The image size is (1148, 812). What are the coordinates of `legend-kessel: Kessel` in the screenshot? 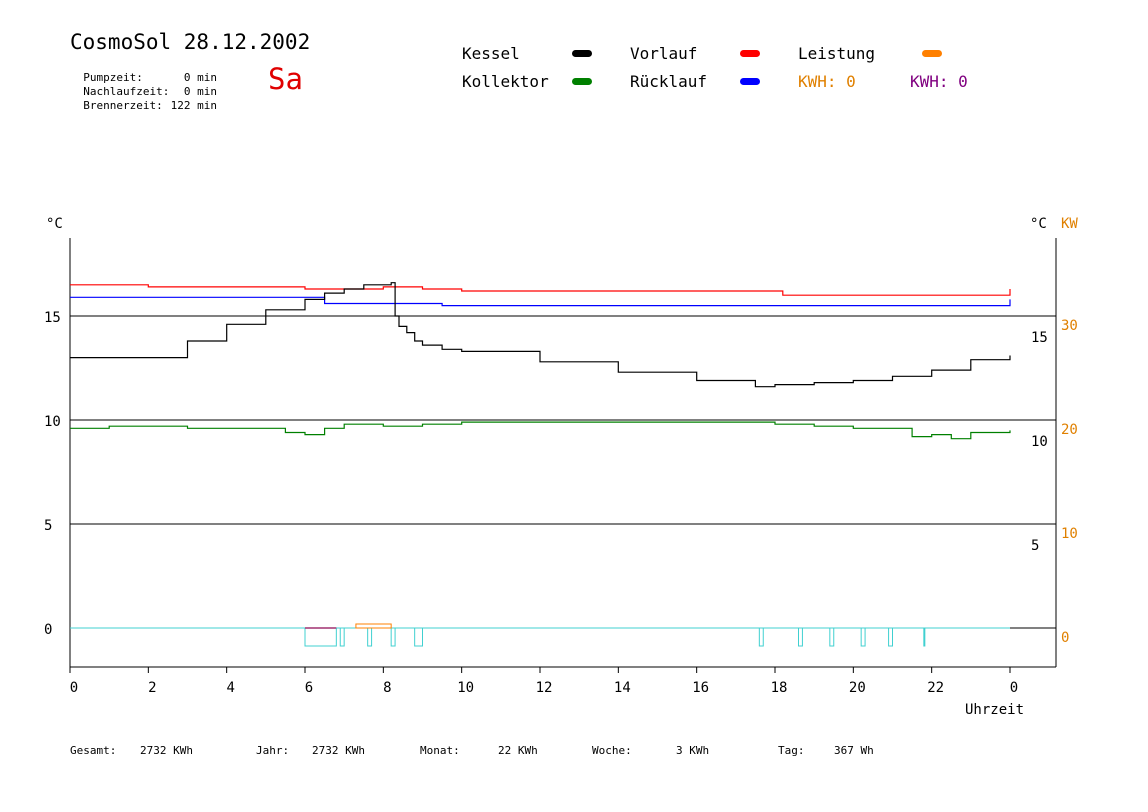 It's located at (491, 53).